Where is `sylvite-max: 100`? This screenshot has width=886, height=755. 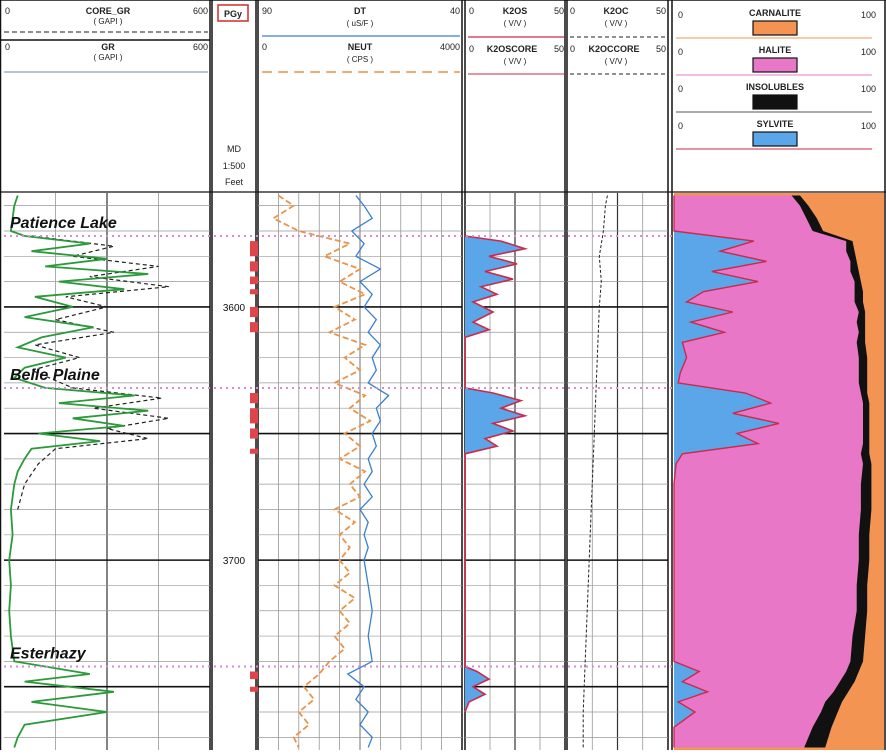
sylvite-max: 100 is located at coordinates (868, 126).